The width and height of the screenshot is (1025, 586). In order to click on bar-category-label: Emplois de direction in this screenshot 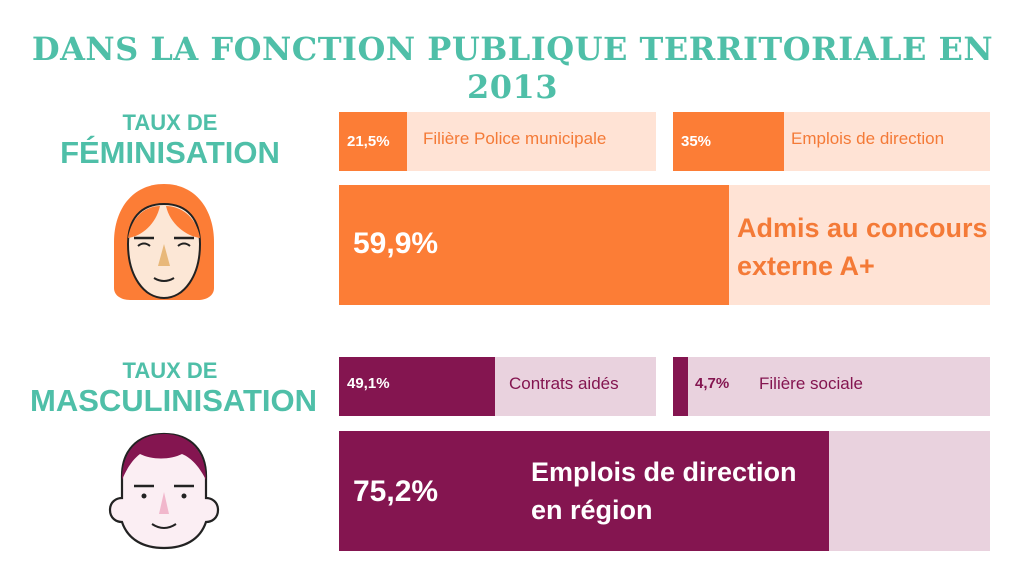, I will do `click(868, 138)`.